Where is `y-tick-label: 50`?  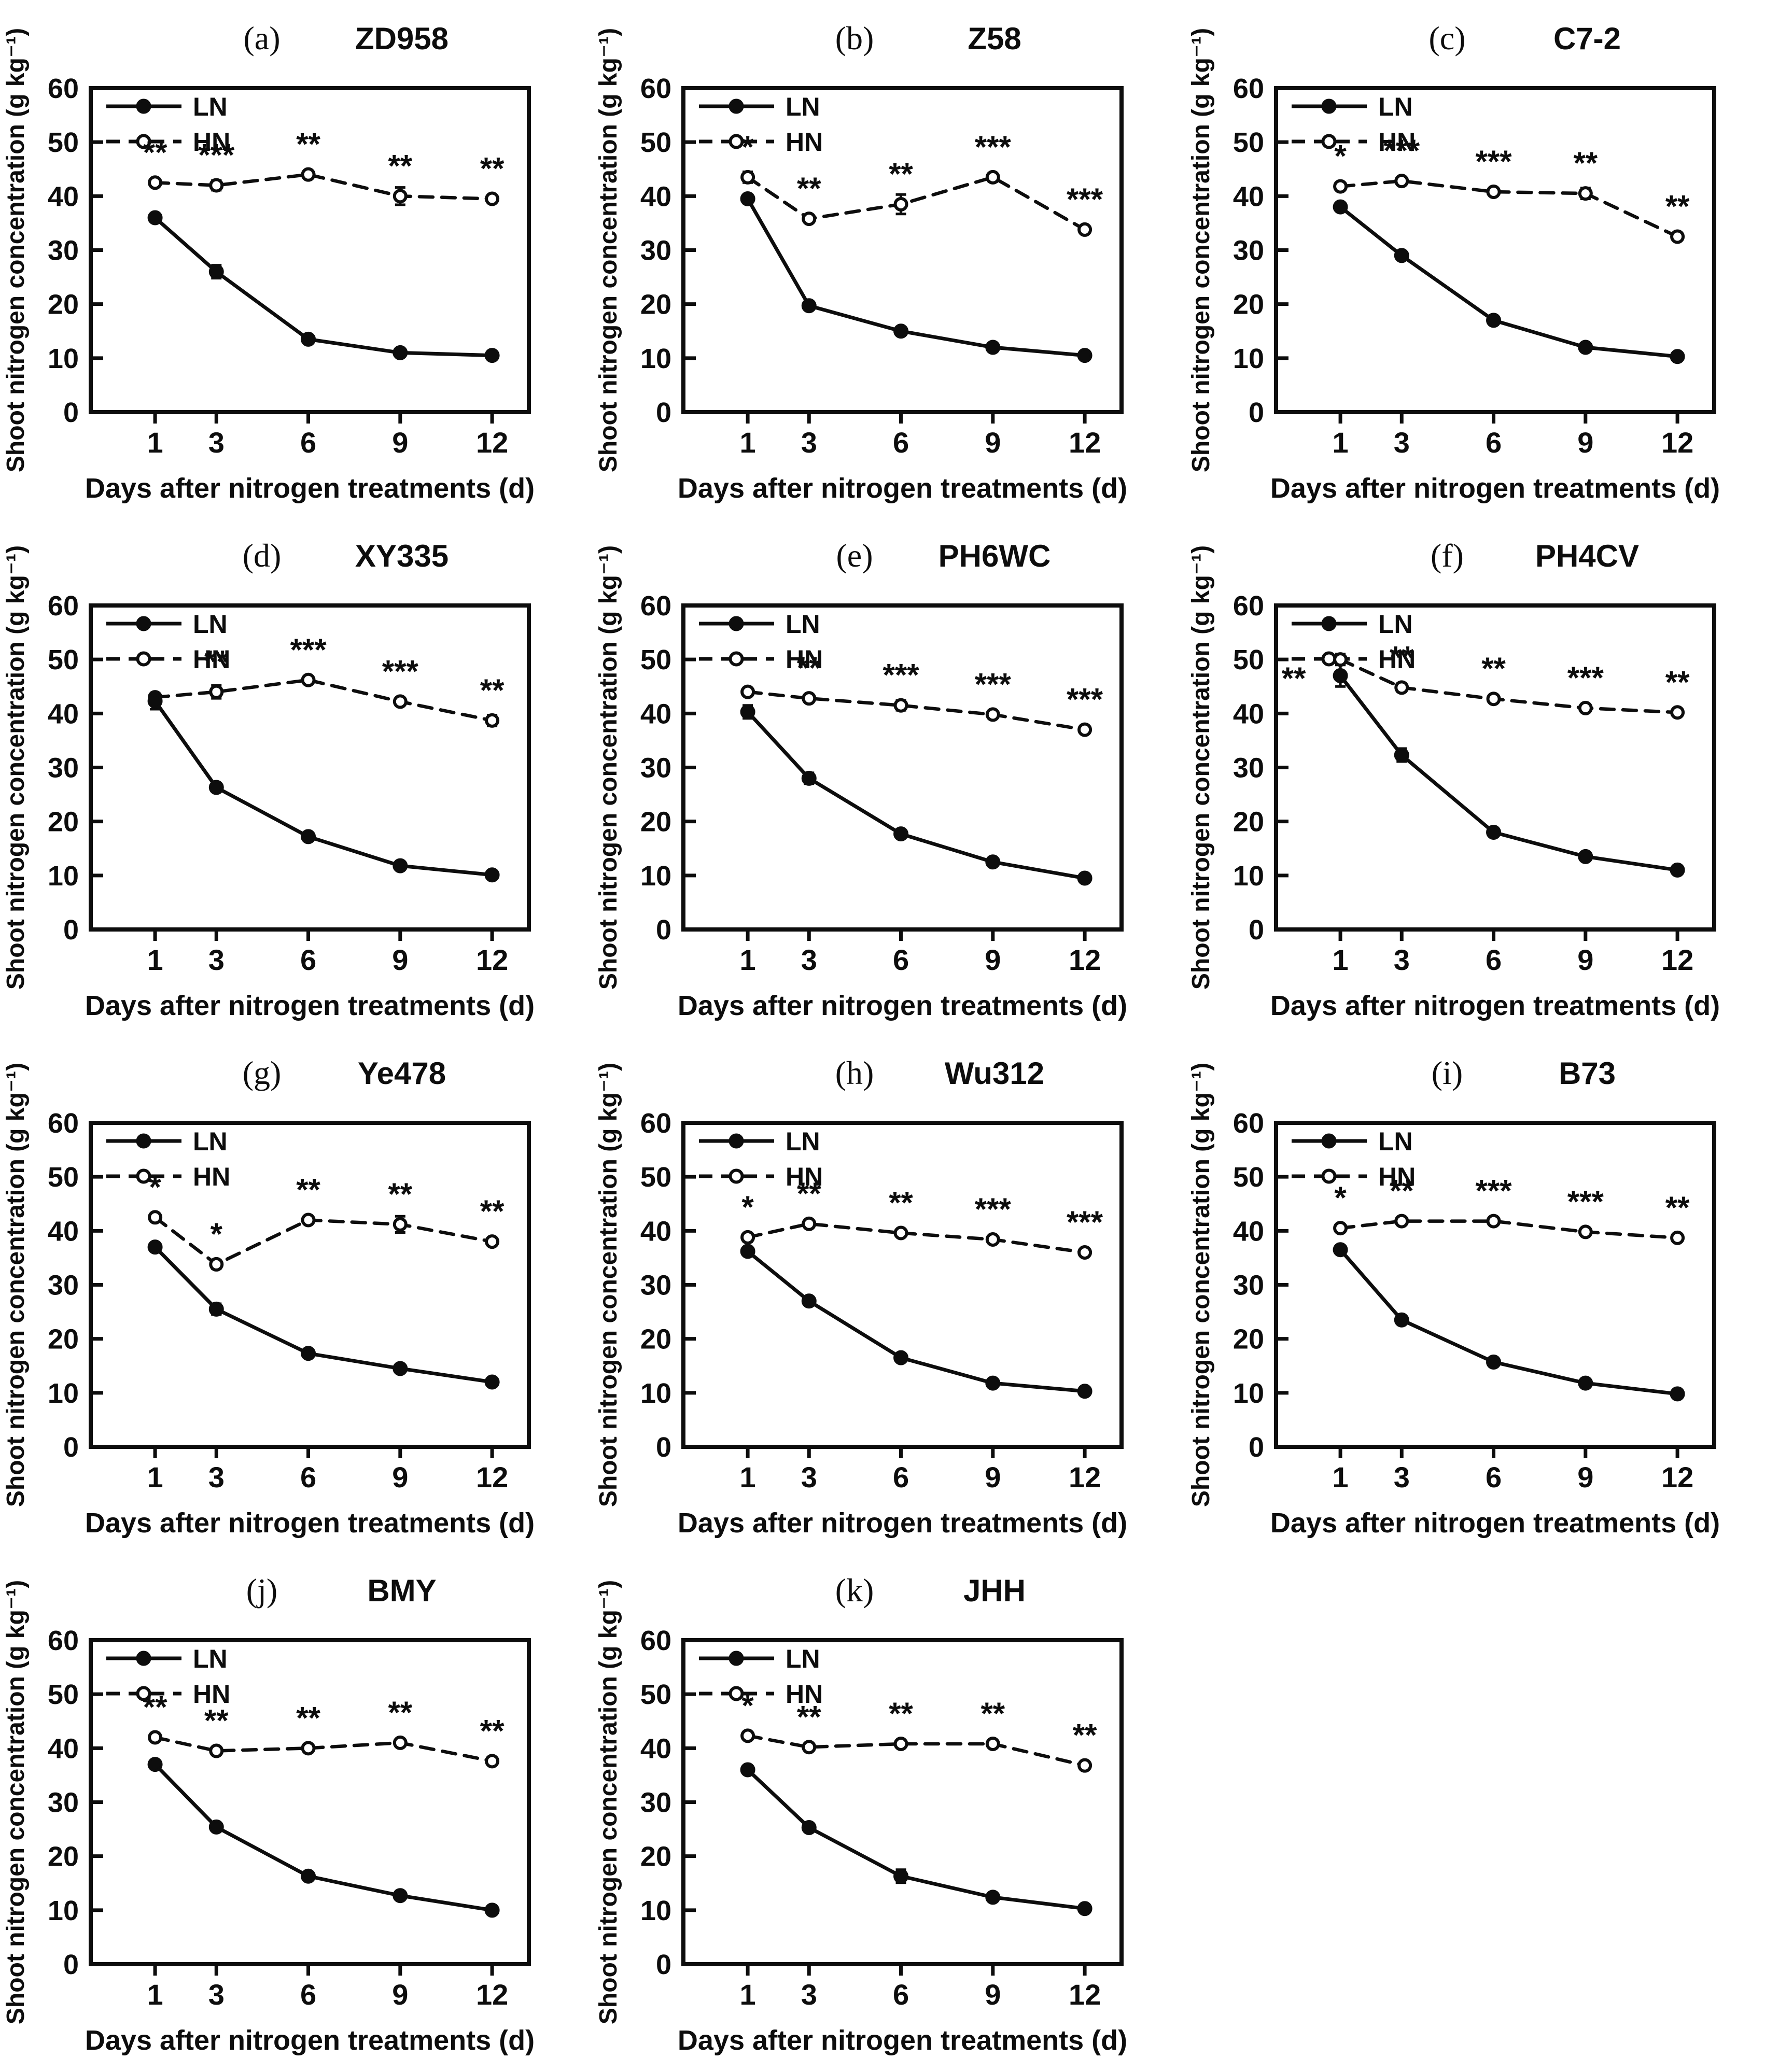
y-tick-label: 50 is located at coordinates (655, 659).